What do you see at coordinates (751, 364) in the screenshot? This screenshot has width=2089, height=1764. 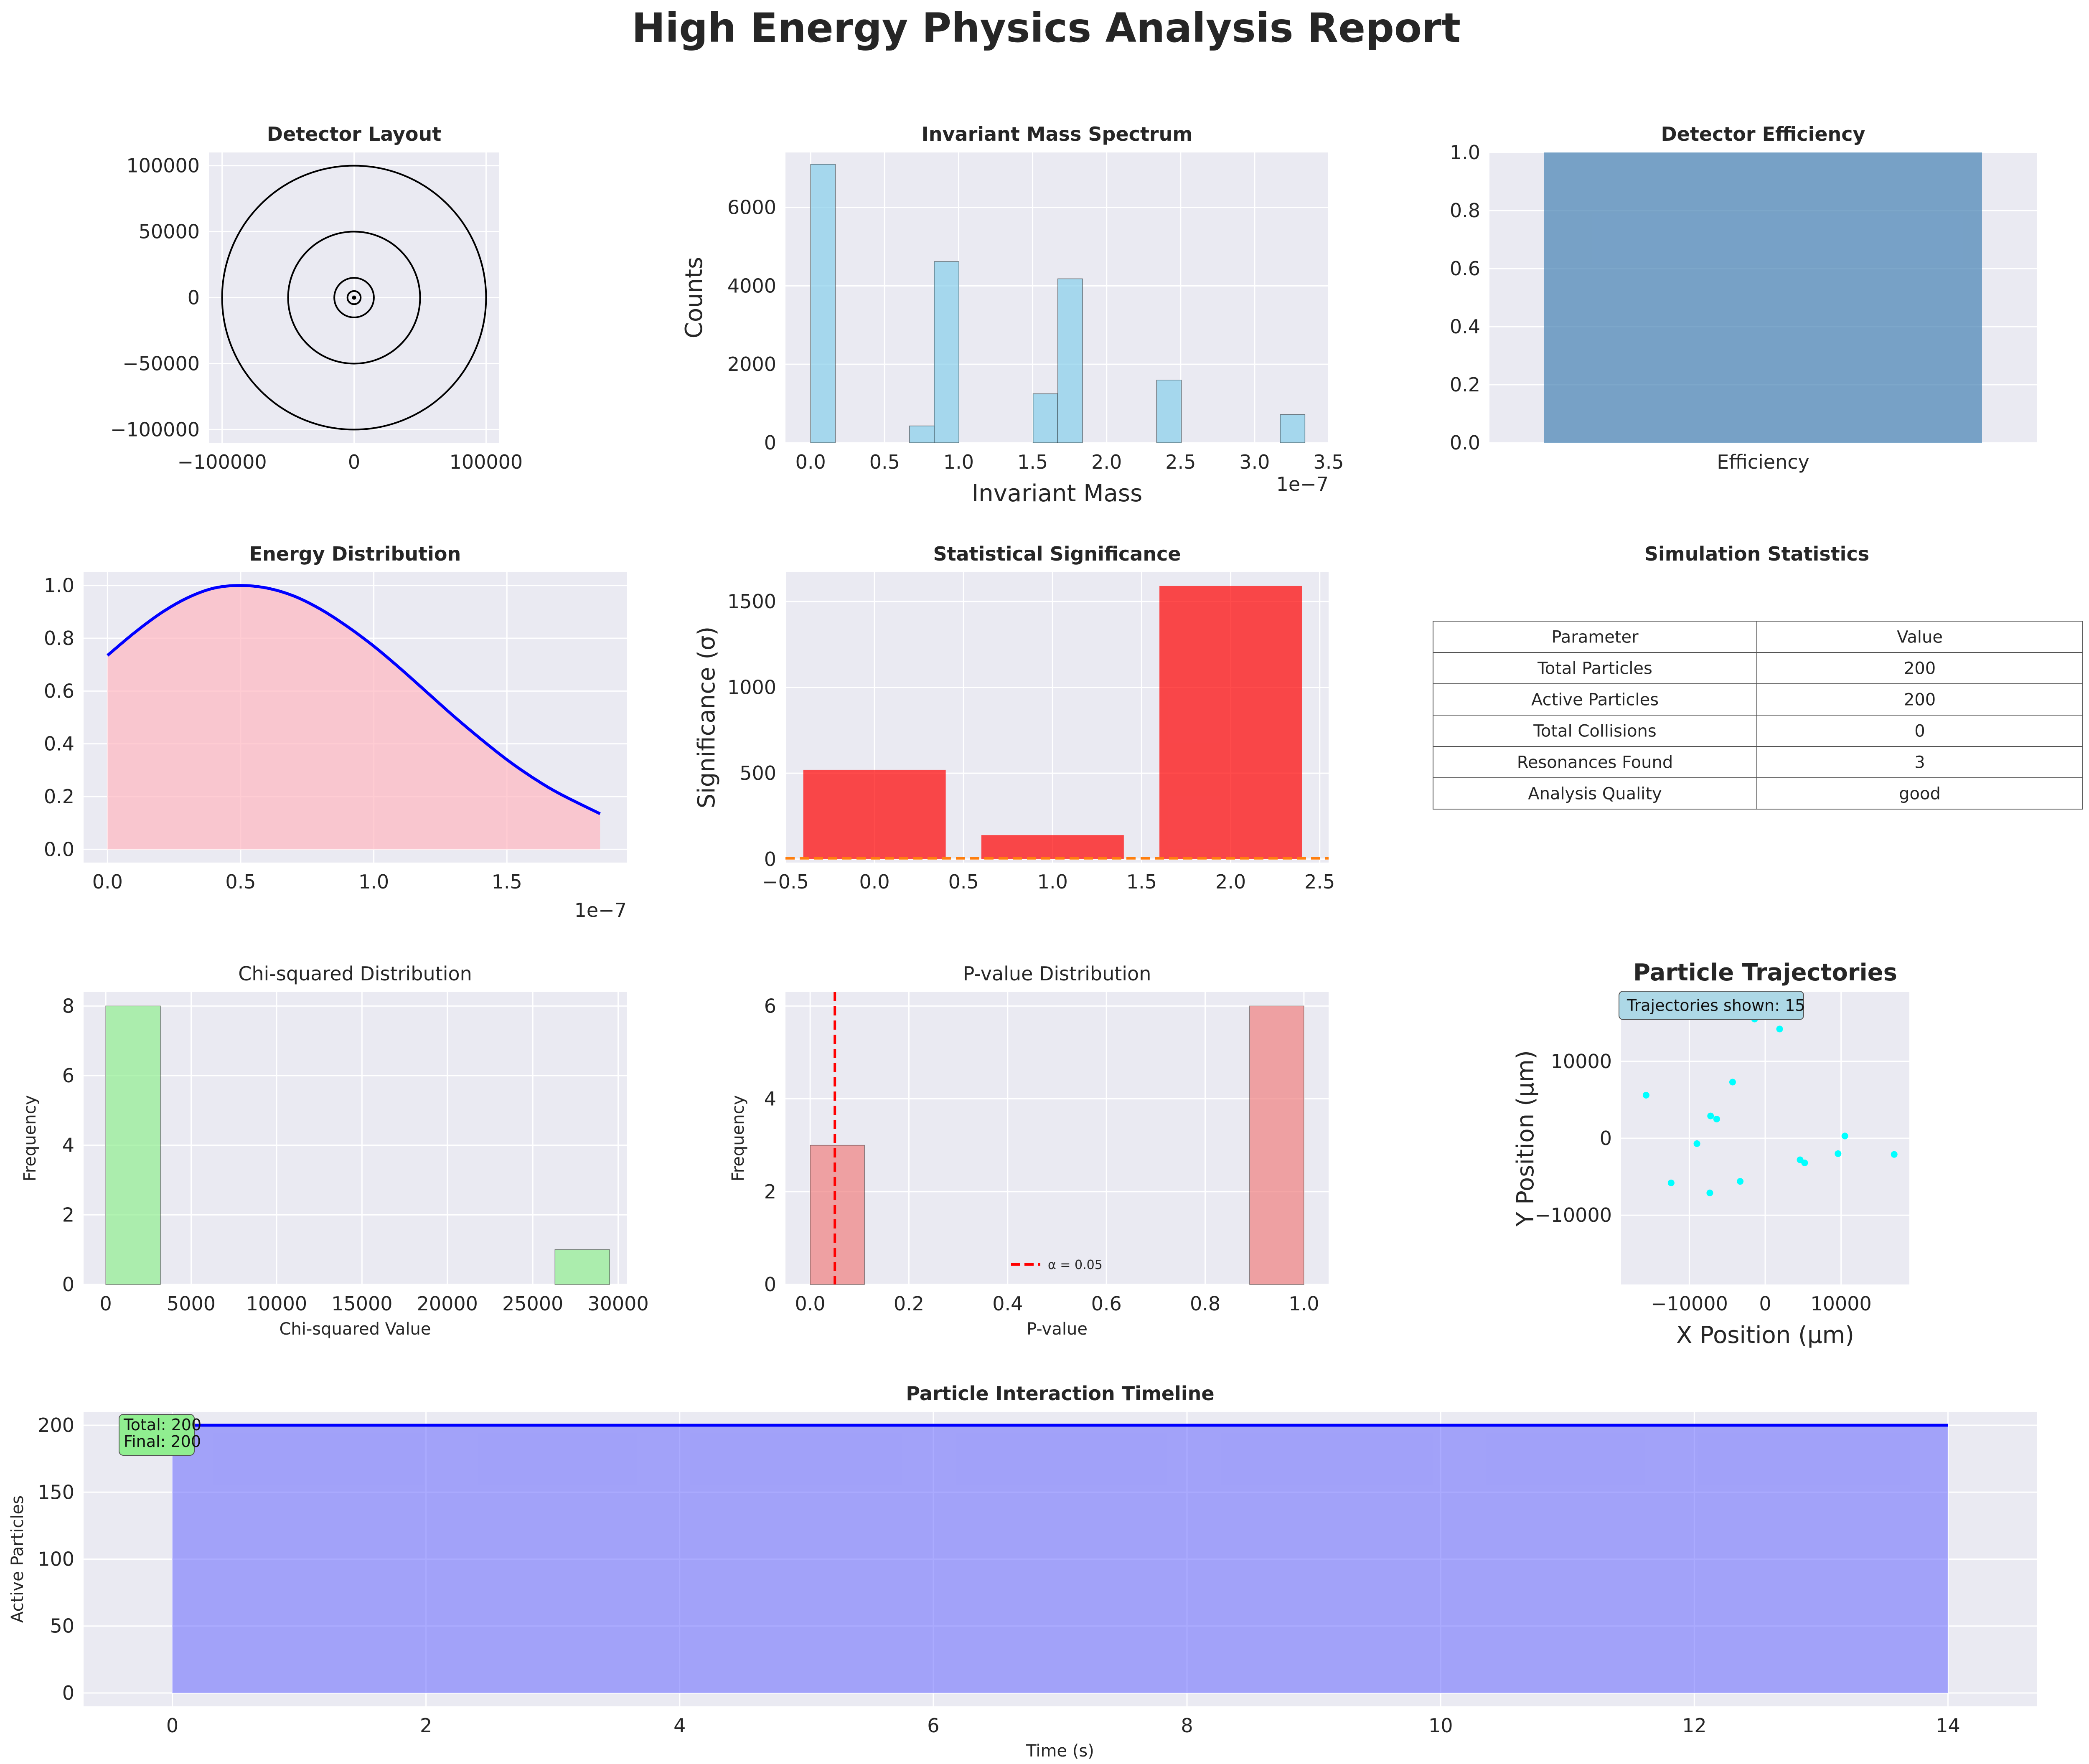 I see `mass-y-tick-label: 2000` at bounding box center [751, 364].